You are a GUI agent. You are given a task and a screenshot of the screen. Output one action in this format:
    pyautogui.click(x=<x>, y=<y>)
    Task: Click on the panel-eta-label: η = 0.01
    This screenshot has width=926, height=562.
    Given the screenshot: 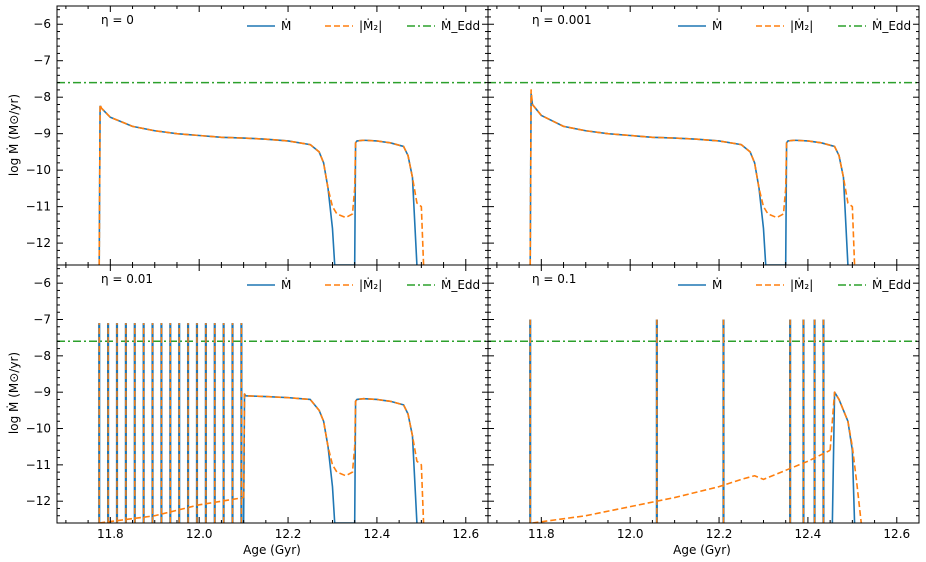 What is the action you would take?
    pyautogui.click(x=127, y=279)
    